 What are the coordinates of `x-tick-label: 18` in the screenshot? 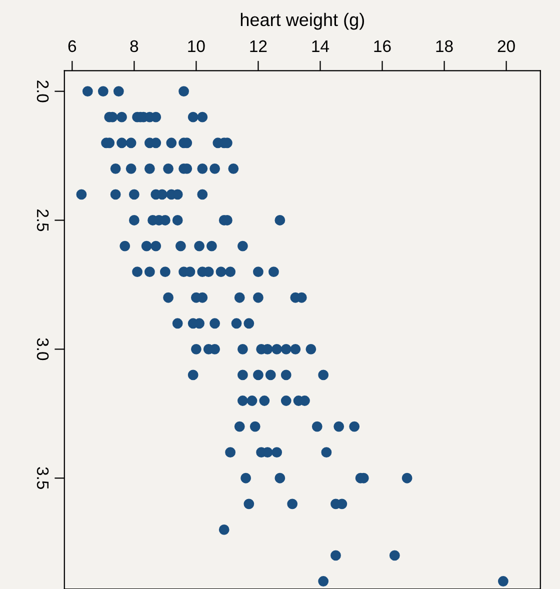 It's located at (444, 46).